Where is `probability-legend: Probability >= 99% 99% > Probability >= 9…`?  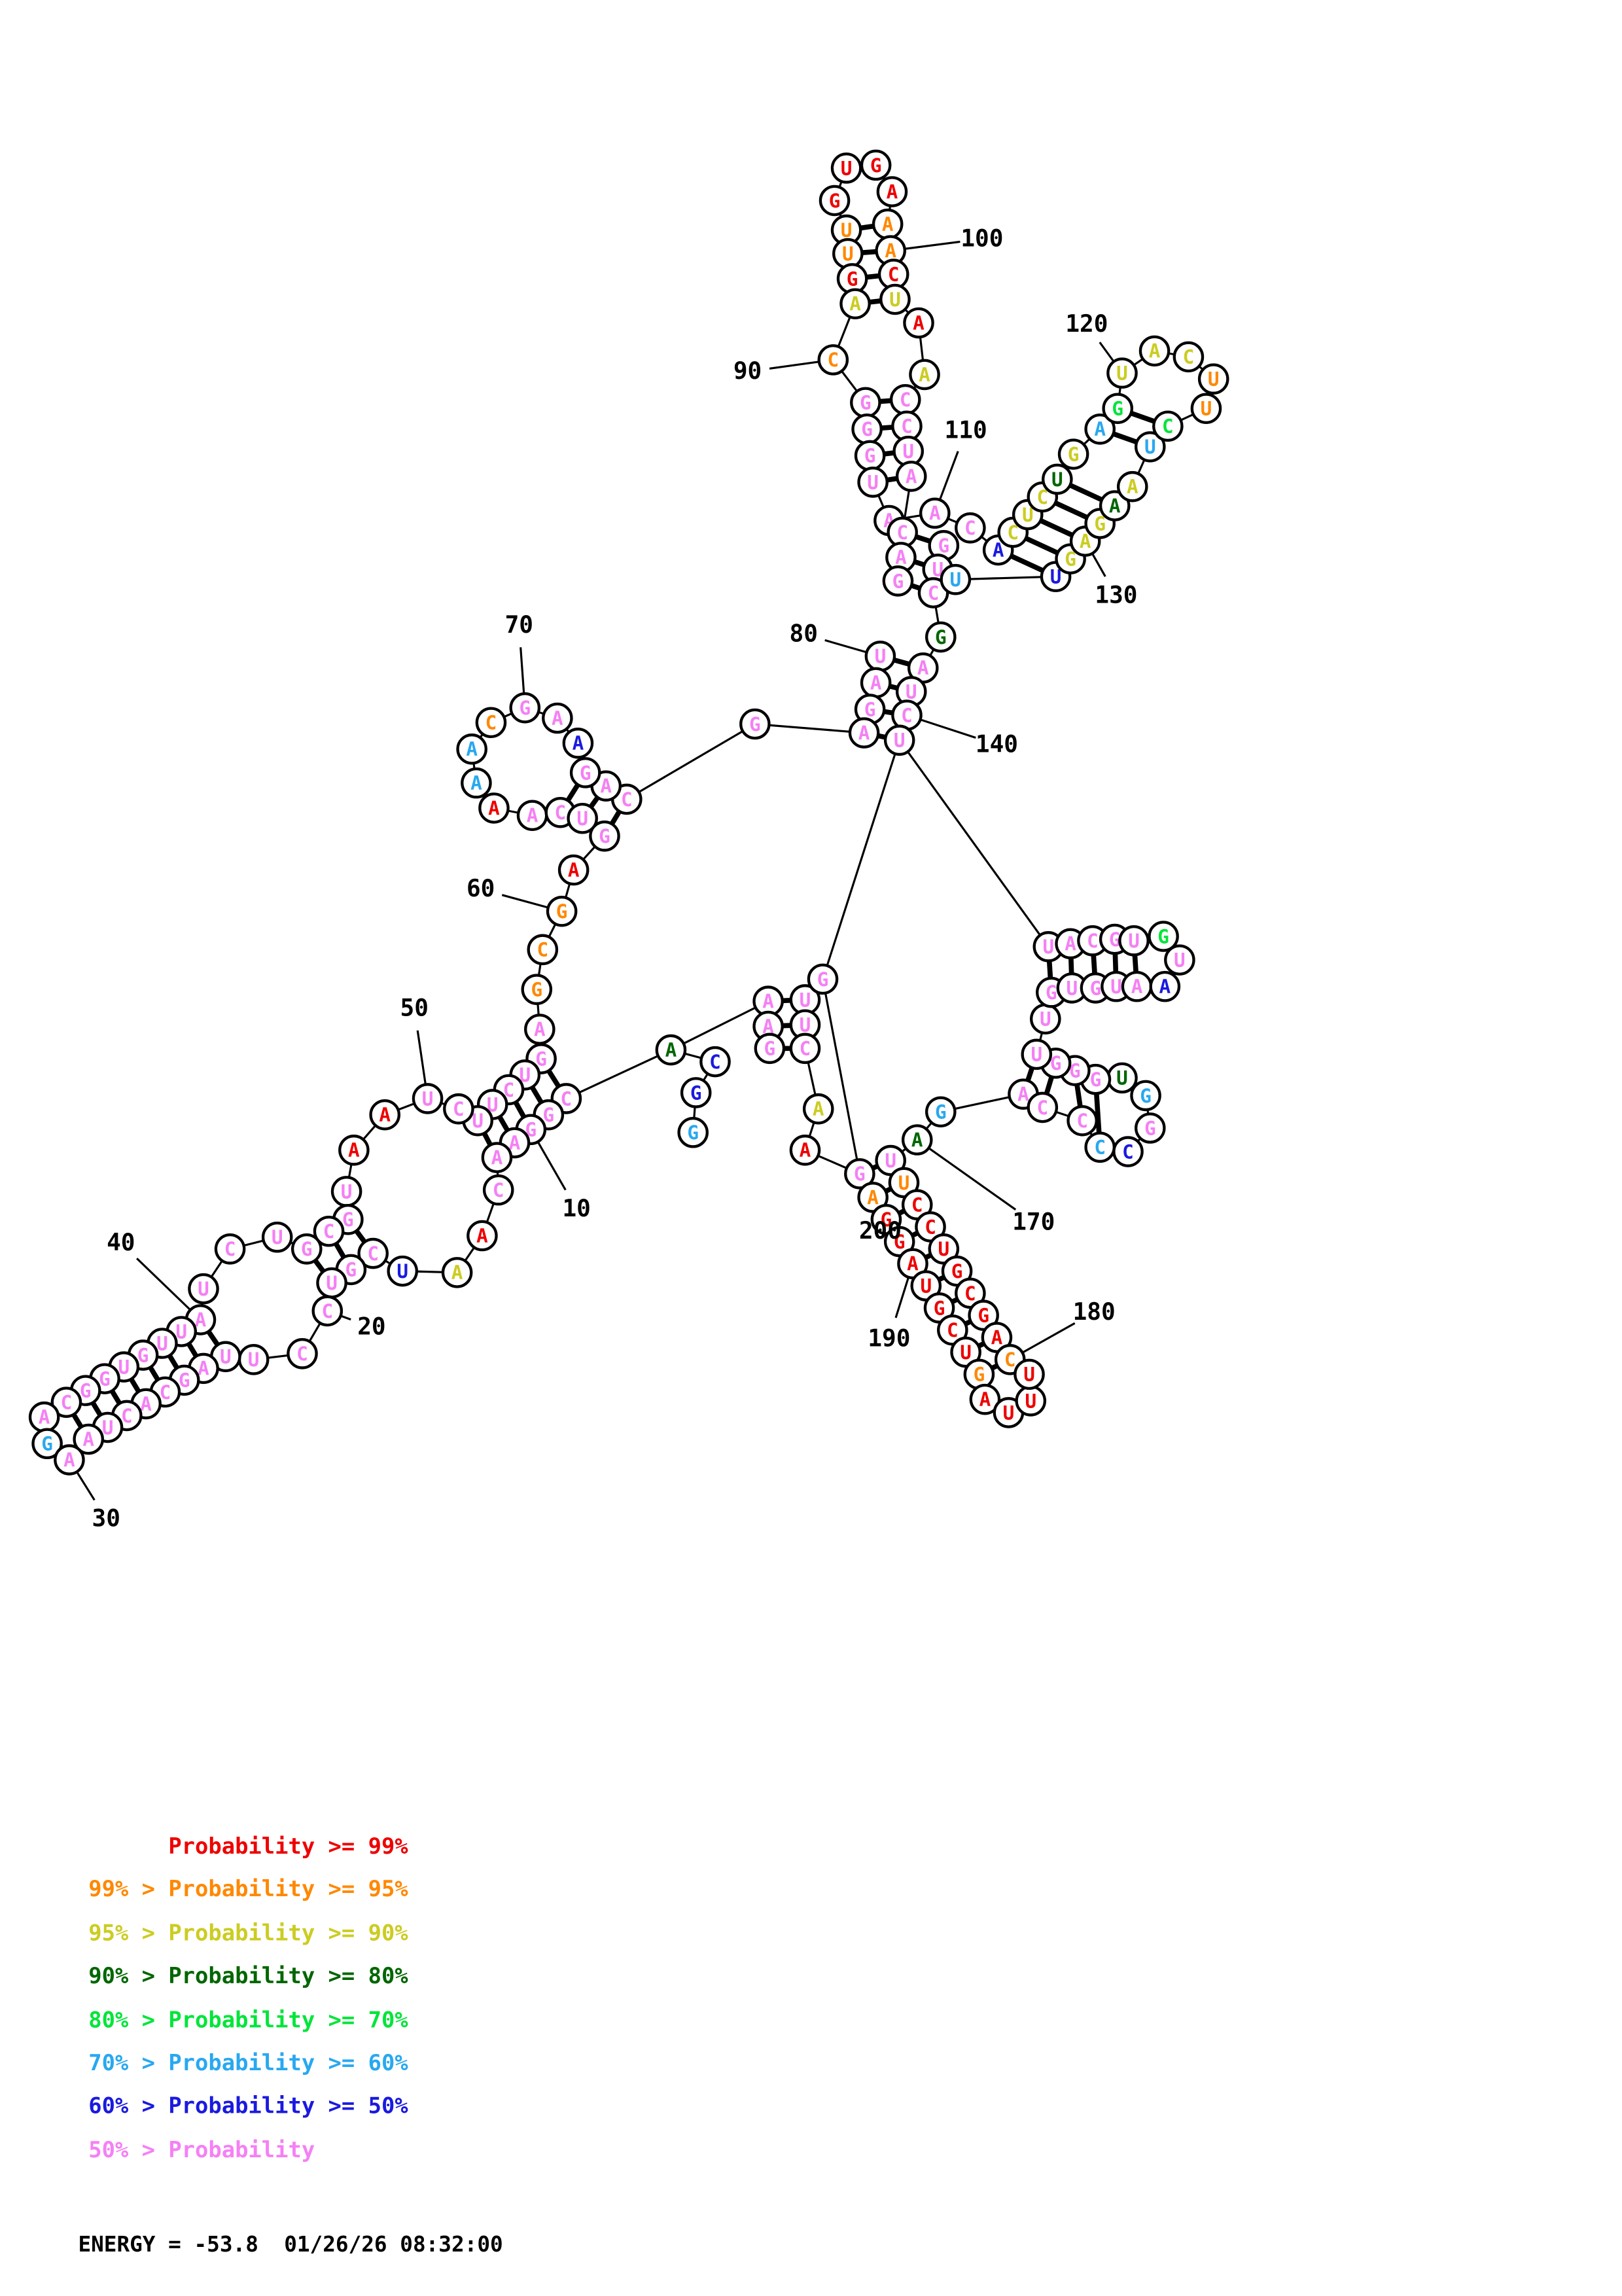
probability-legend: Probability >= 99% 99% > Probability >= 9… is located at coordinates (248, 1999).